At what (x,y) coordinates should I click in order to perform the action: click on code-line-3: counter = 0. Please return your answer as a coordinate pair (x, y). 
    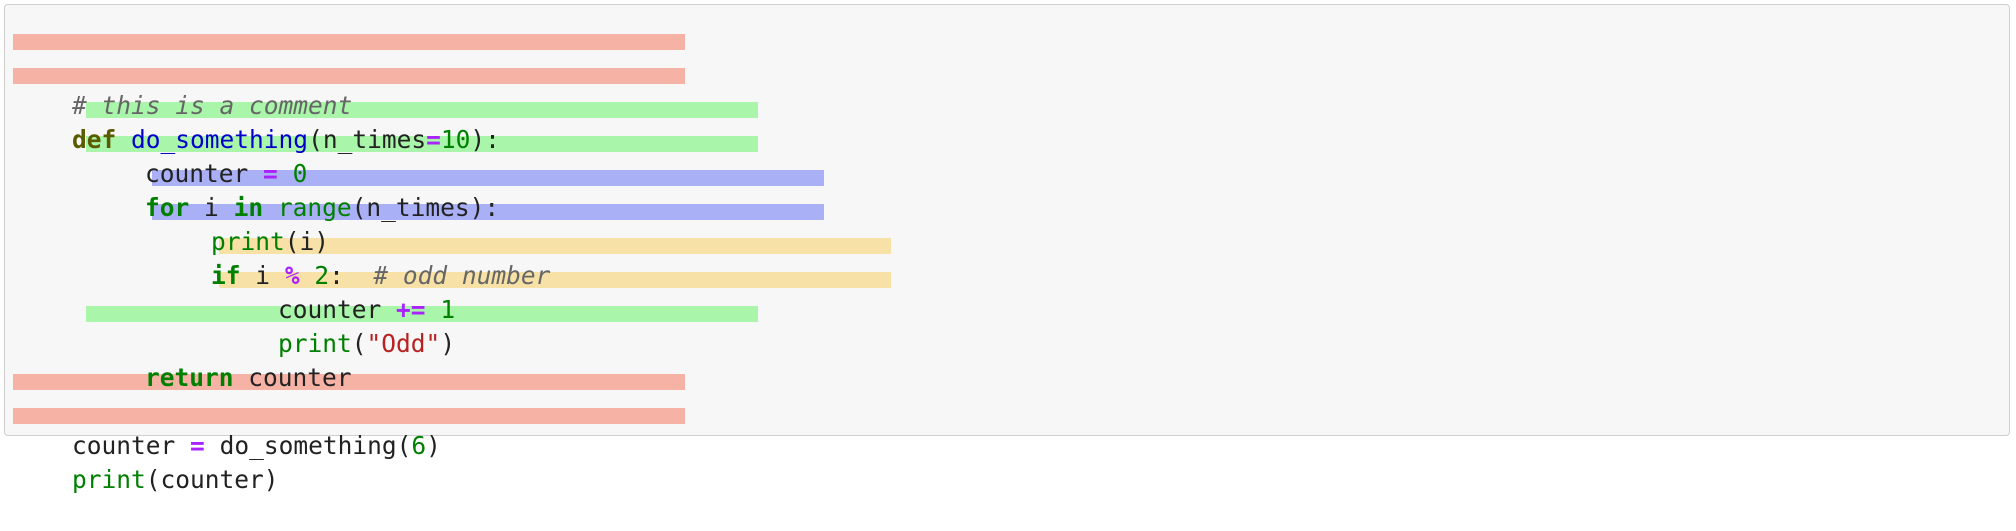
    Looking at the image, I should click on (422, 138).